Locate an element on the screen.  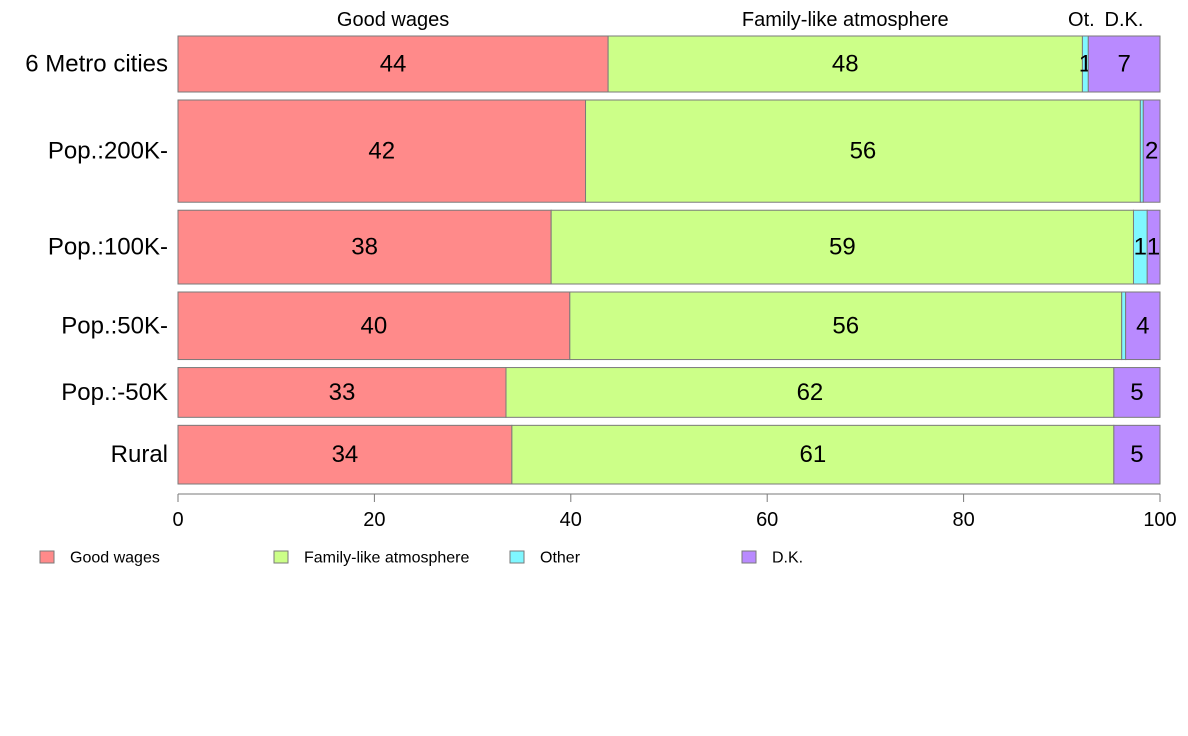
x-tick-label: 60 is located at coordinates (767, 520).